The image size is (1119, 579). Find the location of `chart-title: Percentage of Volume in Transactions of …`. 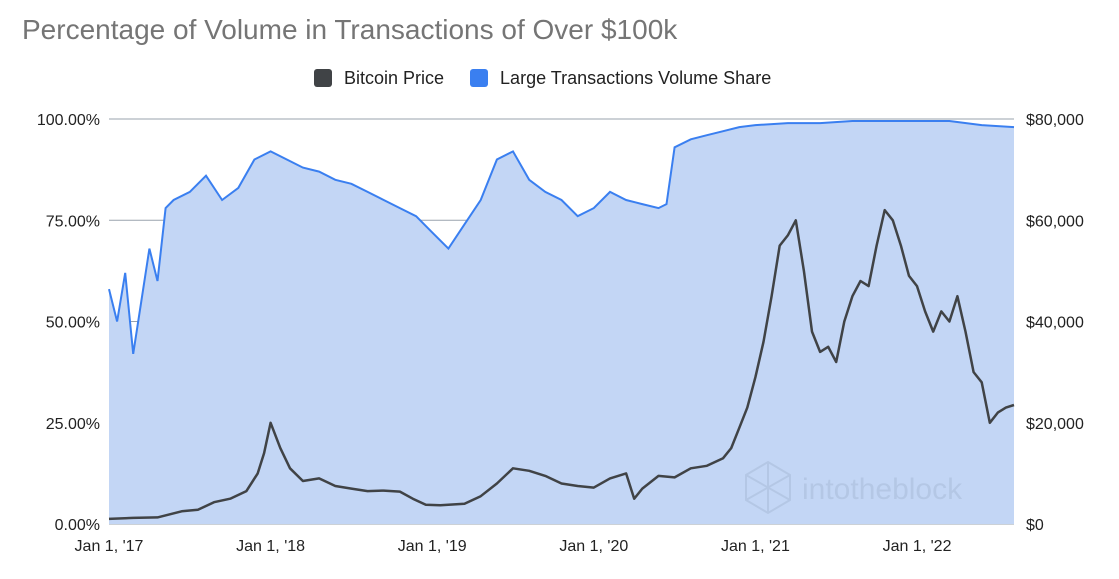

chart-title: Percentage of Volume in Transactions of … is located at coordinates (350, 29).